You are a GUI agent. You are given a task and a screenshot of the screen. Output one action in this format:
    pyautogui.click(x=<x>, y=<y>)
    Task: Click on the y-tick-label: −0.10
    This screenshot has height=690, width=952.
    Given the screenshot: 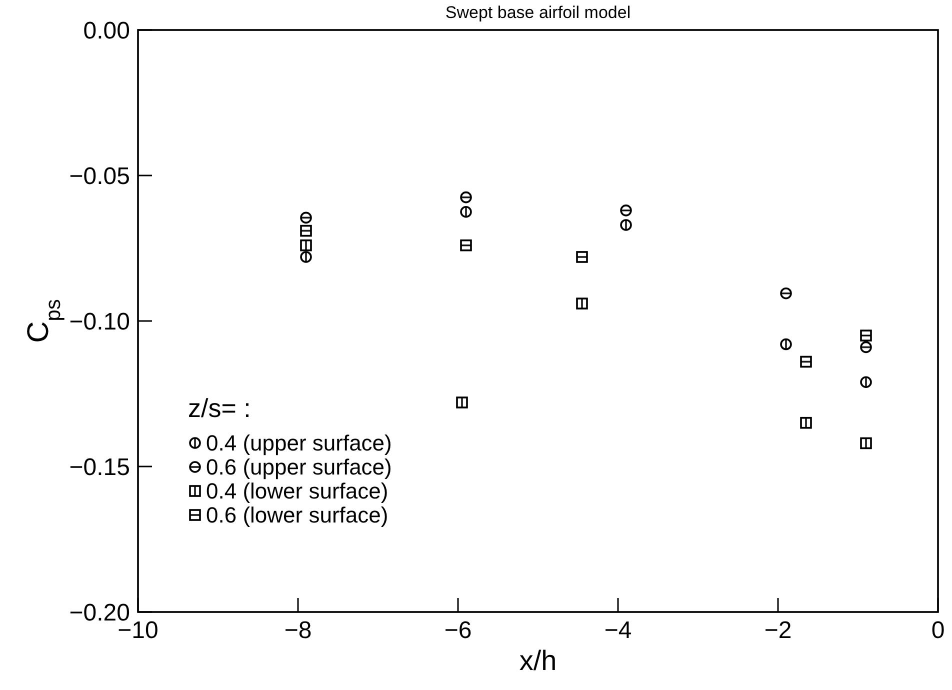 What is the action you would take?
    pyautogui.click(x=99, y=322)
    